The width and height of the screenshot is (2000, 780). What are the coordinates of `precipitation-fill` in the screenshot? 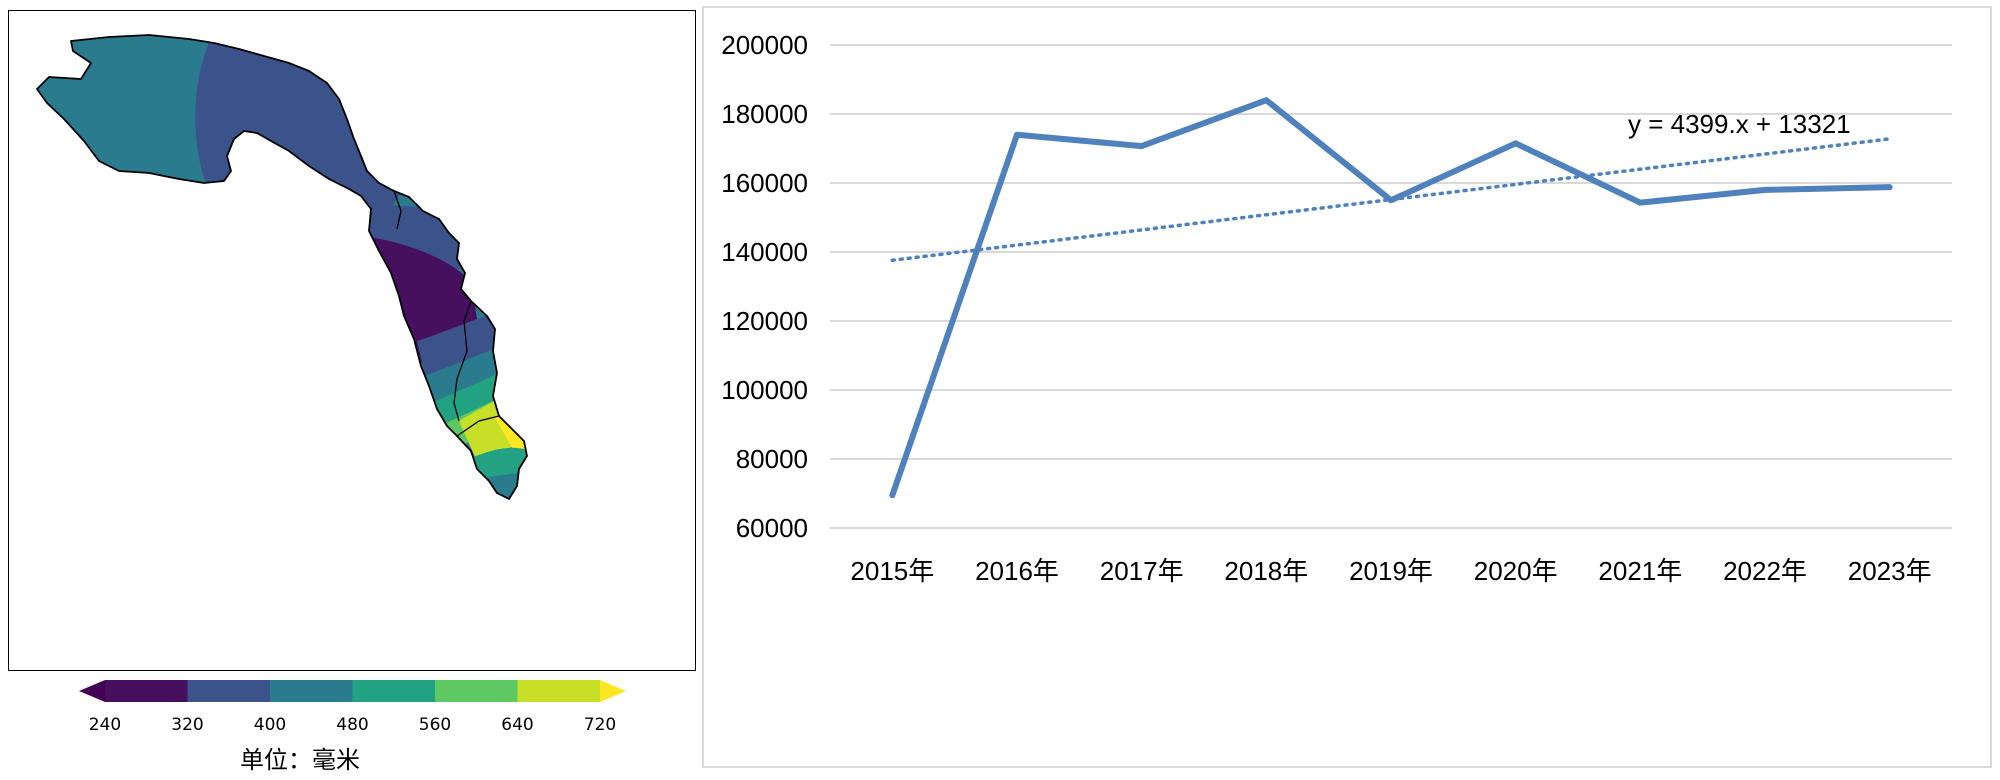 It's located at (282, 267).